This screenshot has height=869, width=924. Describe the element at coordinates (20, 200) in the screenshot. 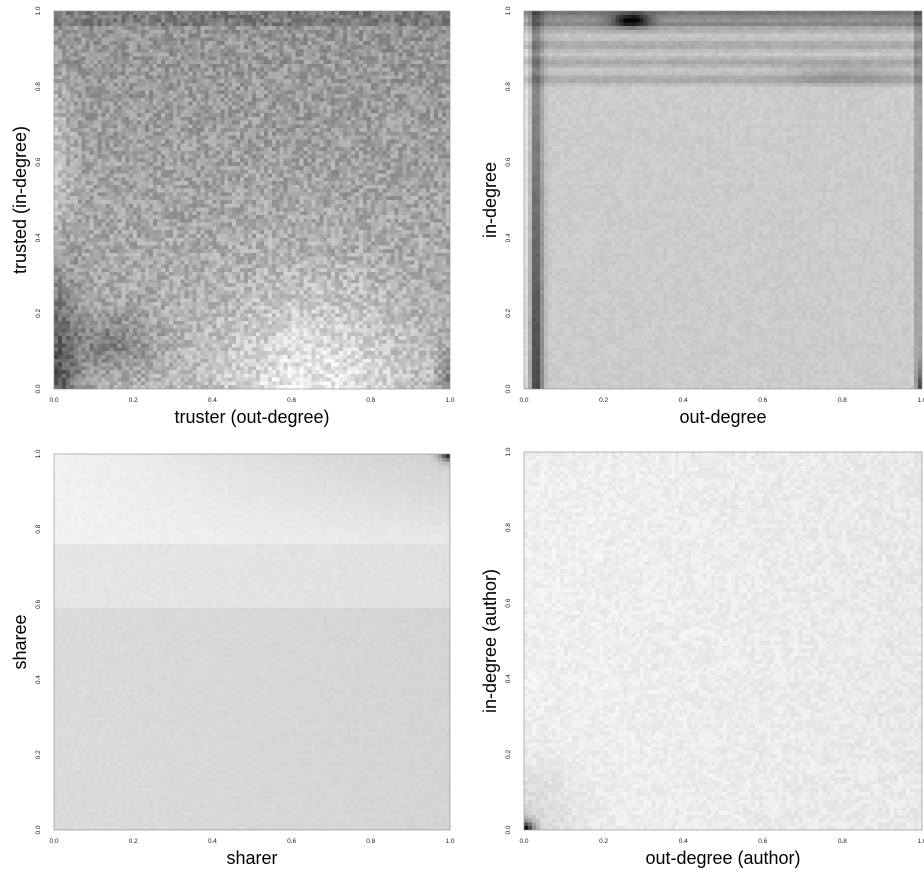

I see `y-axis-label: trusted (in-degree)` at that location.